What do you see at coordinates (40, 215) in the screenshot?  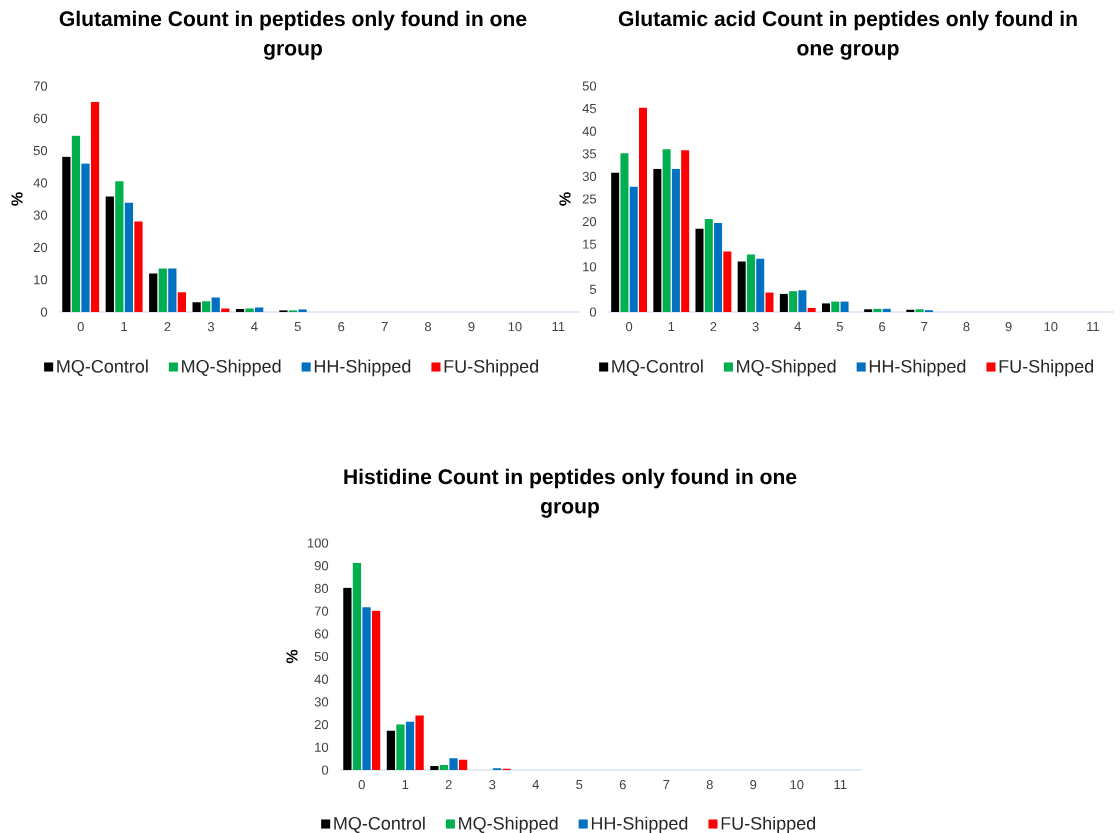 I see `y-tick-label: 30` at bounding box center [40, 215].